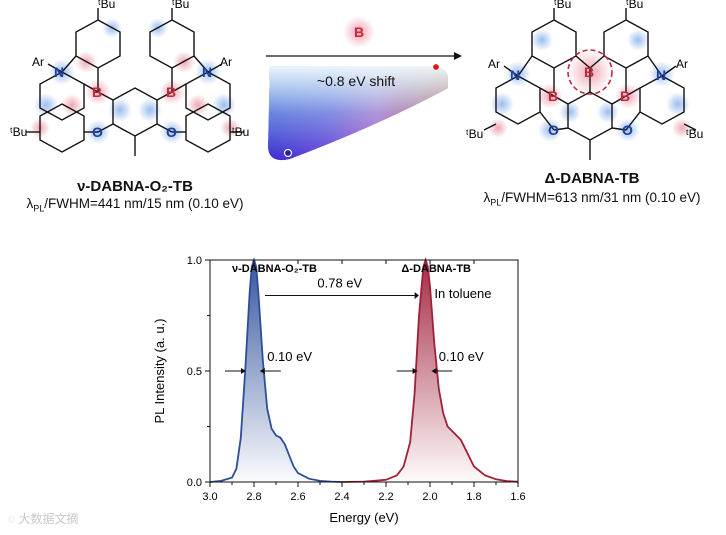 This screenshot has height=535, width=726. Describe the element at coordinates (341, 497) in the screenshot. I see `x-tick-label: 2.4` at that location.